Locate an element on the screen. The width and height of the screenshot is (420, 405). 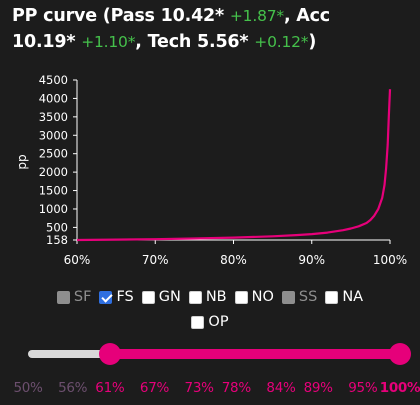
slider-mark-label: 56% is located at coordinates (73, 388).